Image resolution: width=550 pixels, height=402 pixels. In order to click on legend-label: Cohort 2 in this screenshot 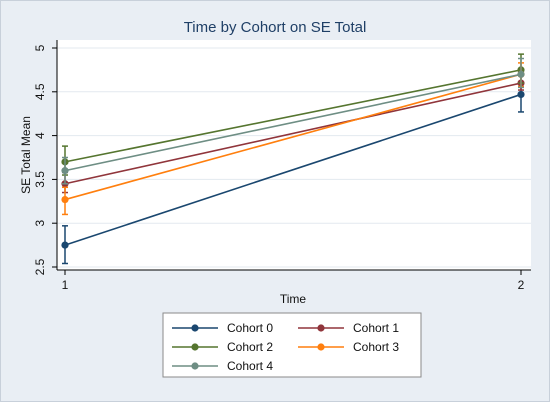, I will do `click(250, 347)`.